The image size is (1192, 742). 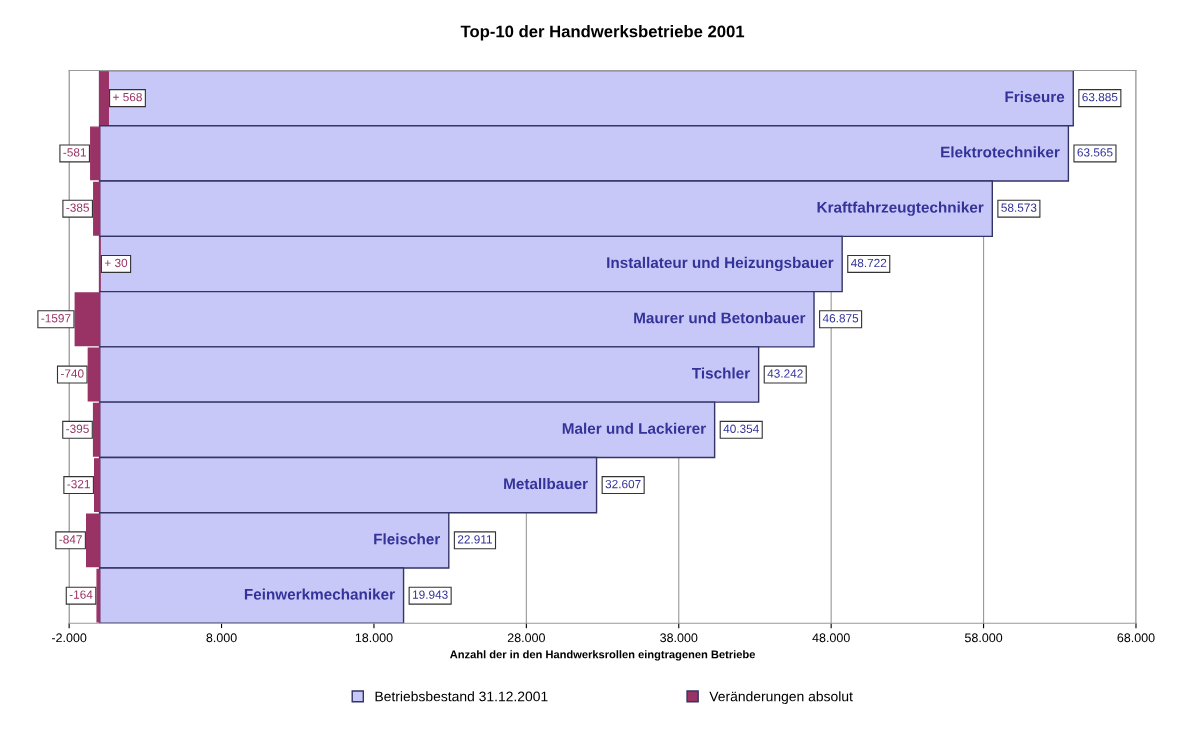 What do you see at coordinates (602, 33) in the screenshot?
I see `chart-title: Top-10 der Handwerksbetriebe 2001` at bounding box center [602, 33].